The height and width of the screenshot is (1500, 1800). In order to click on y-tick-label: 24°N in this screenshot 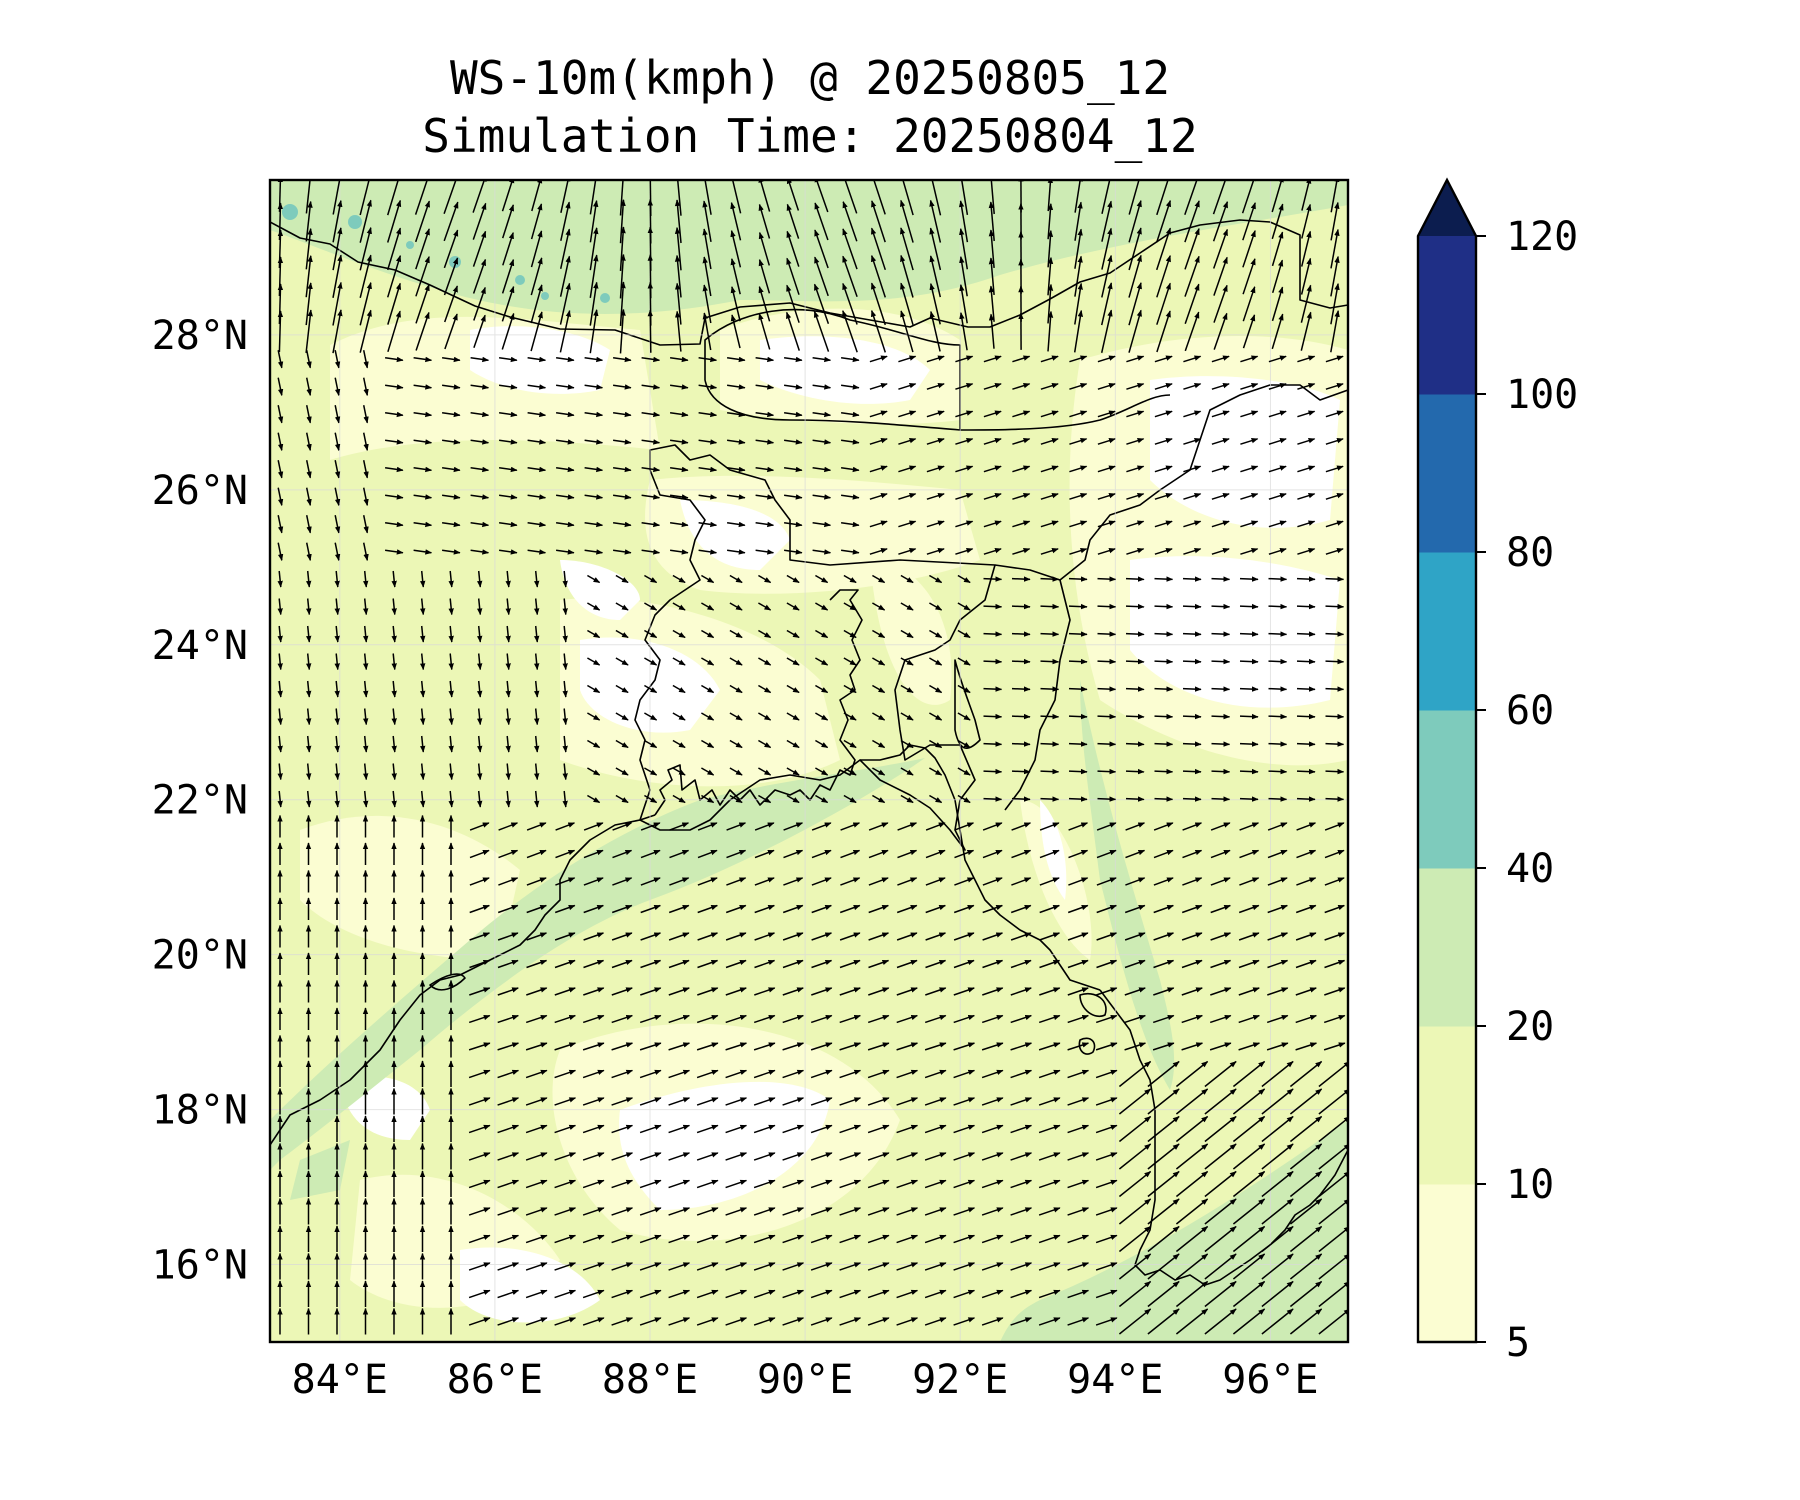, I will do `click(200, 646)`.